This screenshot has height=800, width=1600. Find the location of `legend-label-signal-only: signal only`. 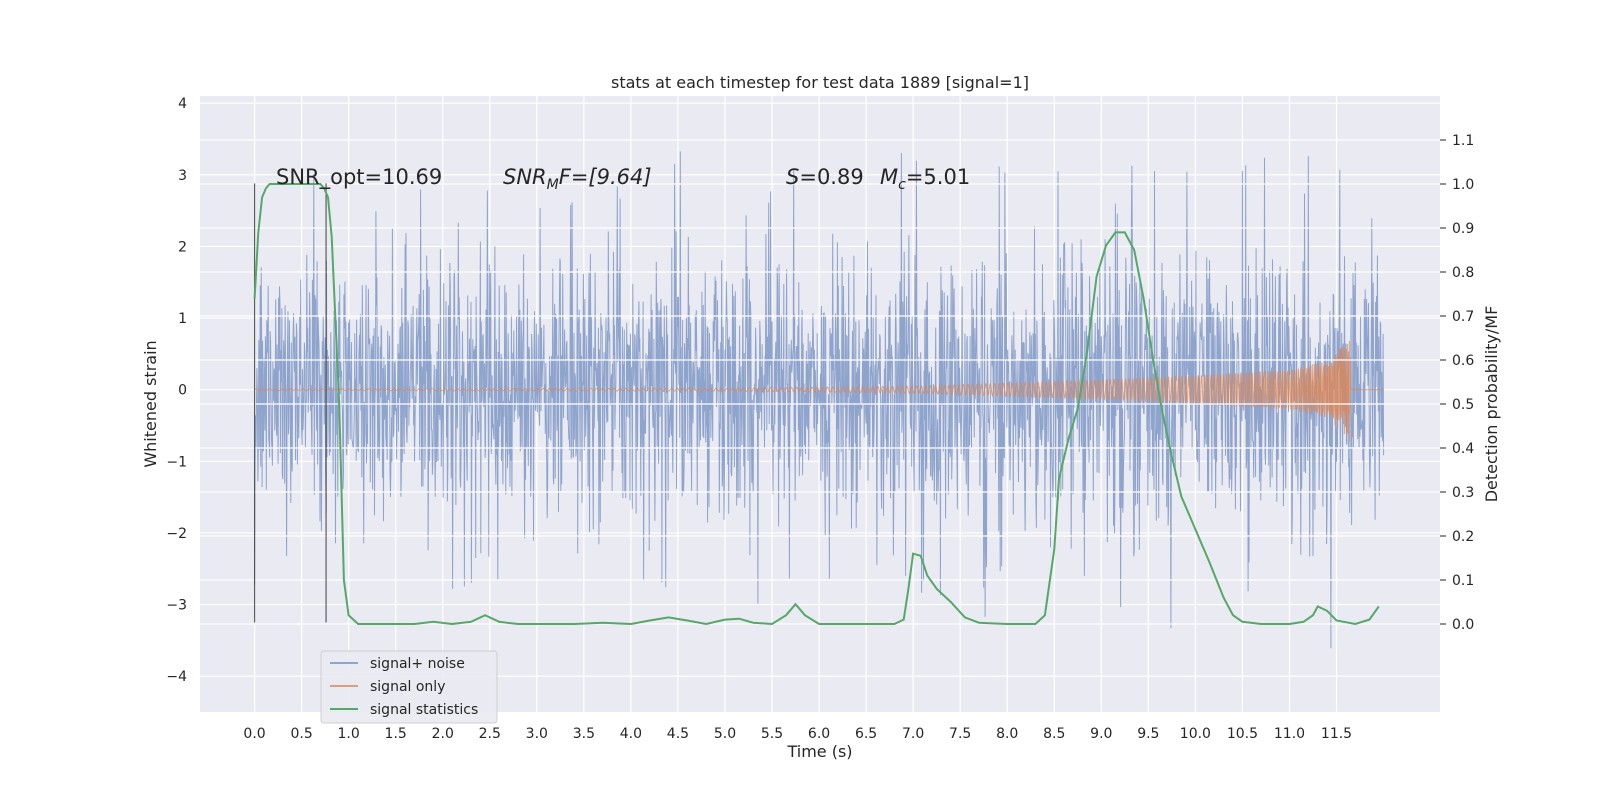

legend-label-signal-only: signal only is located at coordinates (407, 687).